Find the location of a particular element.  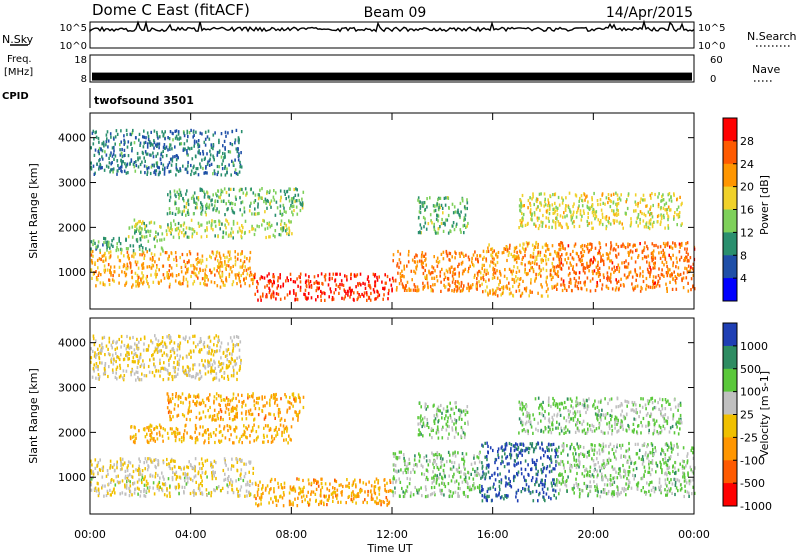

time-axis-labels: 00:00 04:00 08:00 12:00 16:00 20:00 00:00 is located at coordinates (392, 534).